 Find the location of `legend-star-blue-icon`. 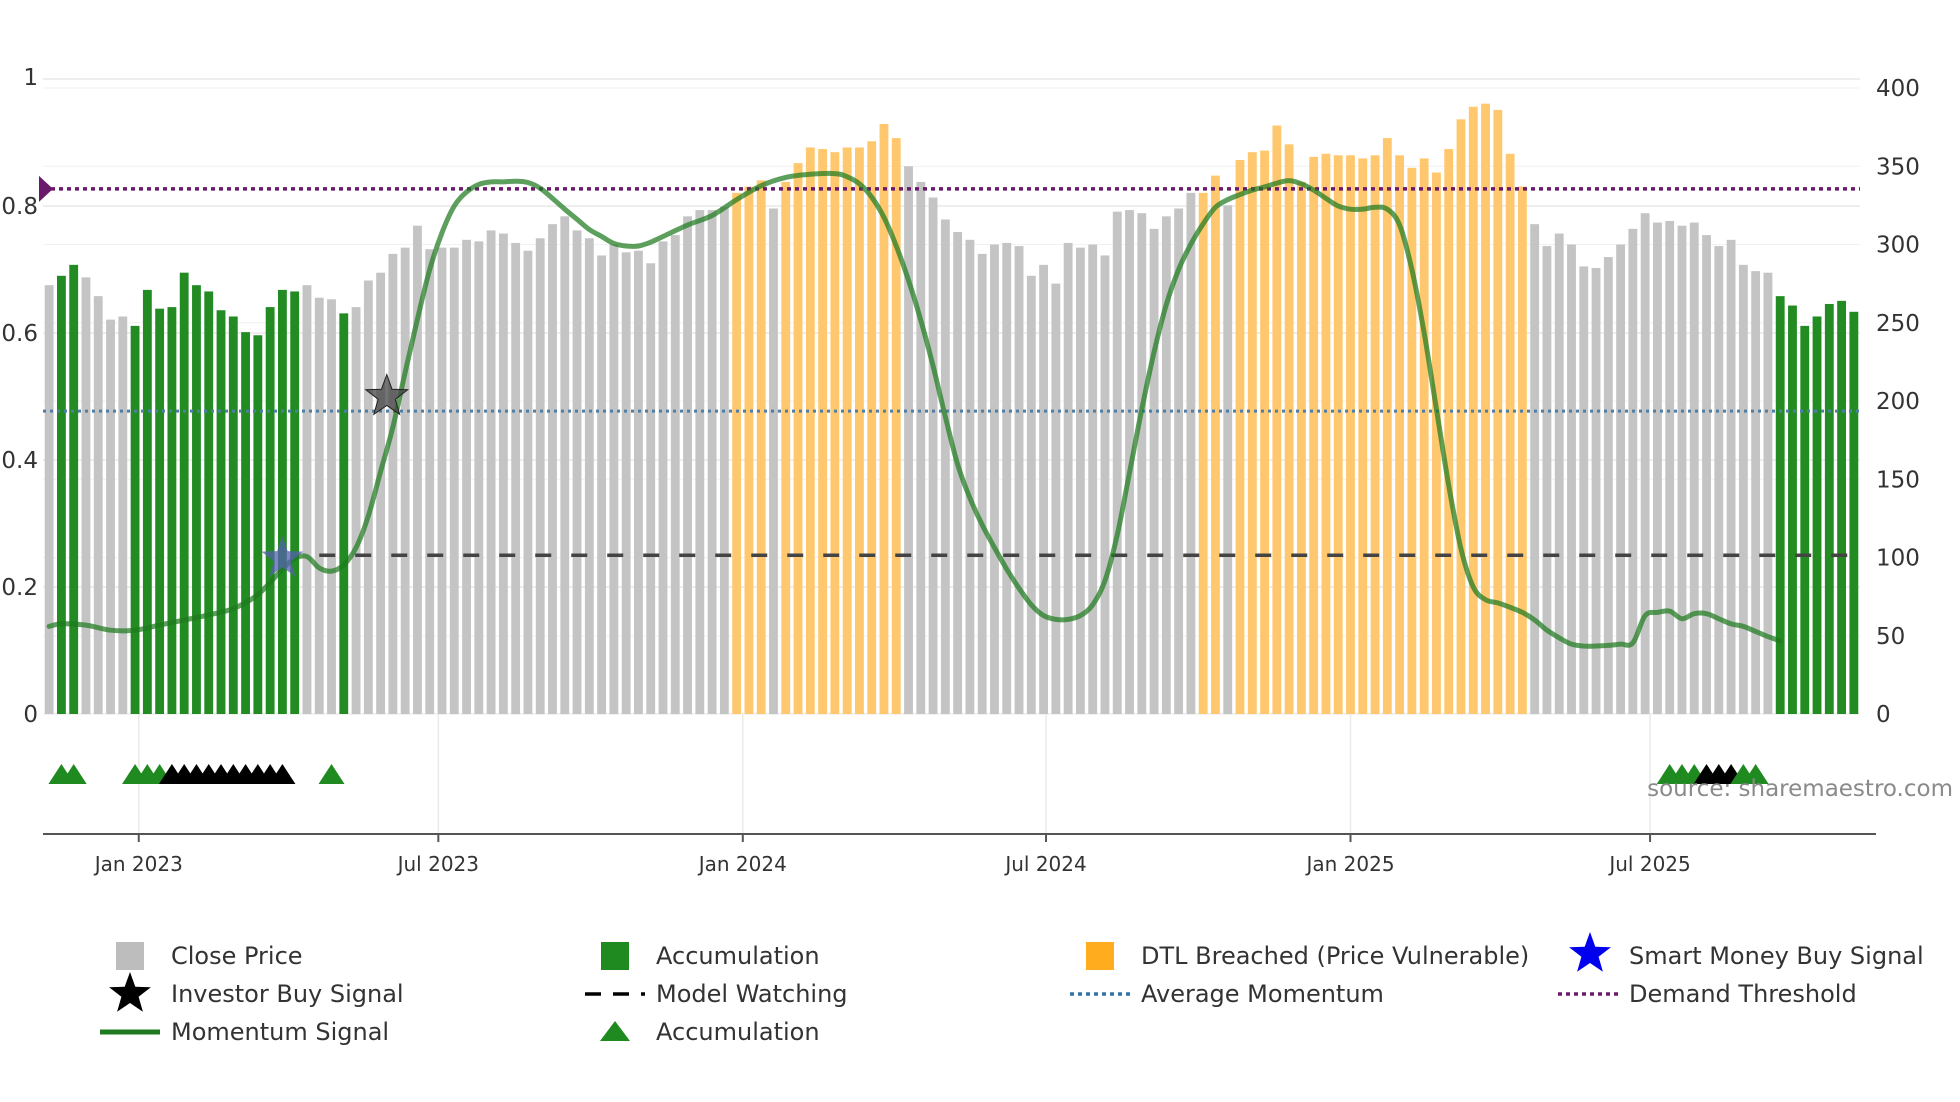

legend-star-blue-icon is located at coordinates (1590, 952).